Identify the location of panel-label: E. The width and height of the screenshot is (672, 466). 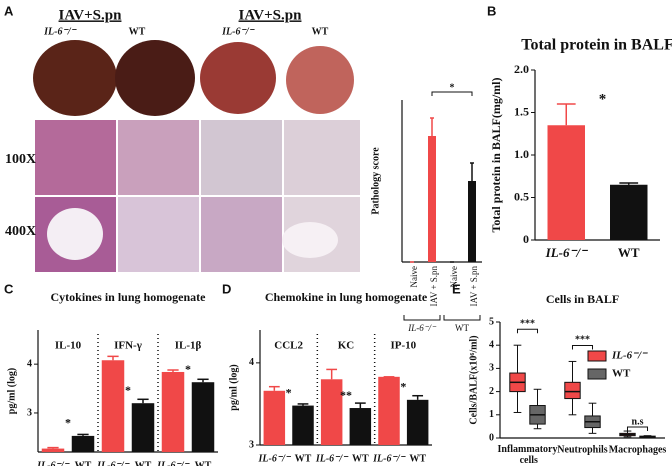
(456, 288).